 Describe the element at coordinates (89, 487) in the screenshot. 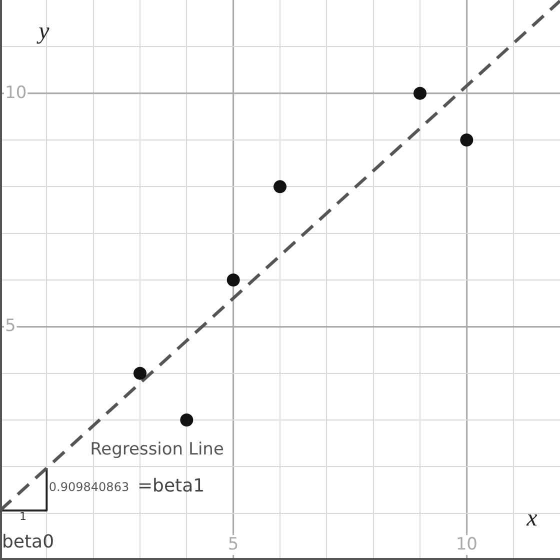

I see `annotation: 0.909840863` at that location.